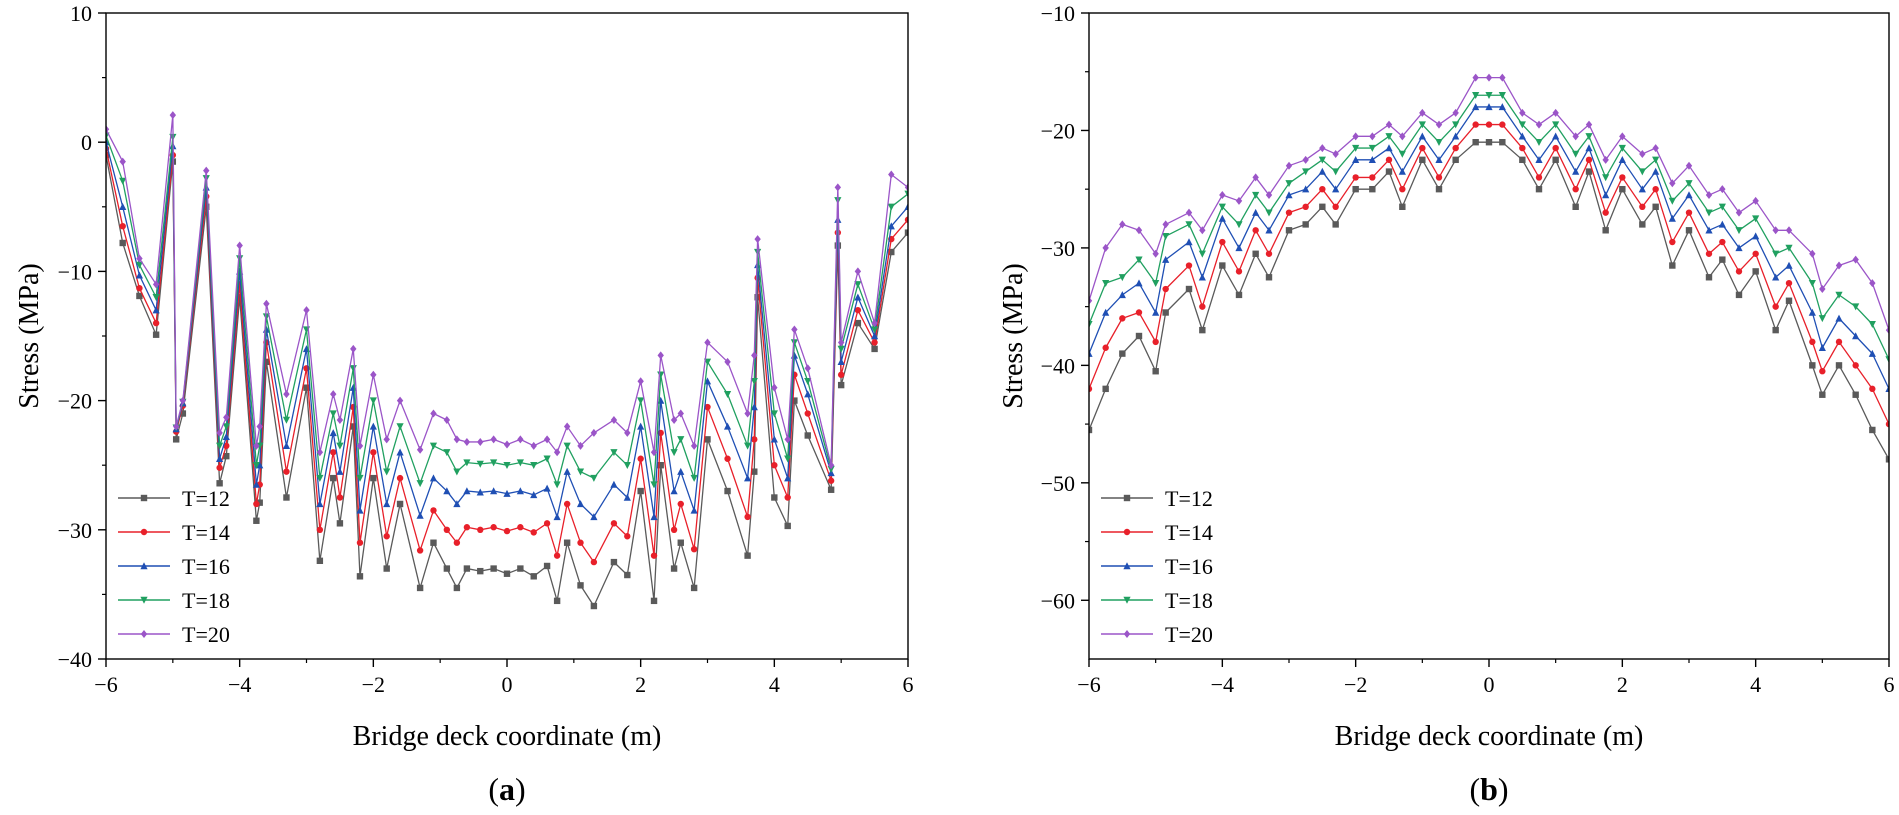 Image resolution: width=1899 pixels, height=815 pixels. I want to click on x-tick-label: −4, so click(239, 684).